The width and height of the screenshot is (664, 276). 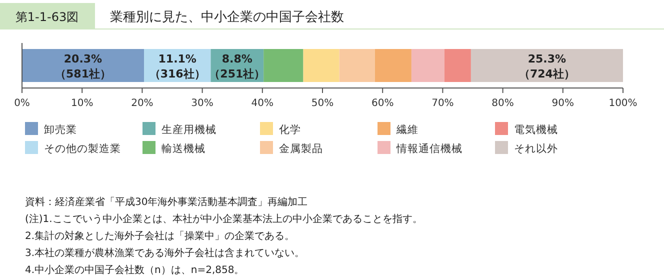 I want to click on legend-label: 情報通信機械, so click(x=429, y=148).